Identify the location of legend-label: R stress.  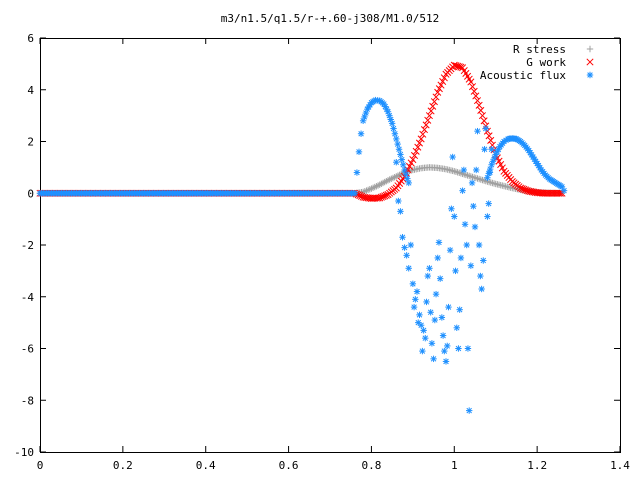
(539, 49).